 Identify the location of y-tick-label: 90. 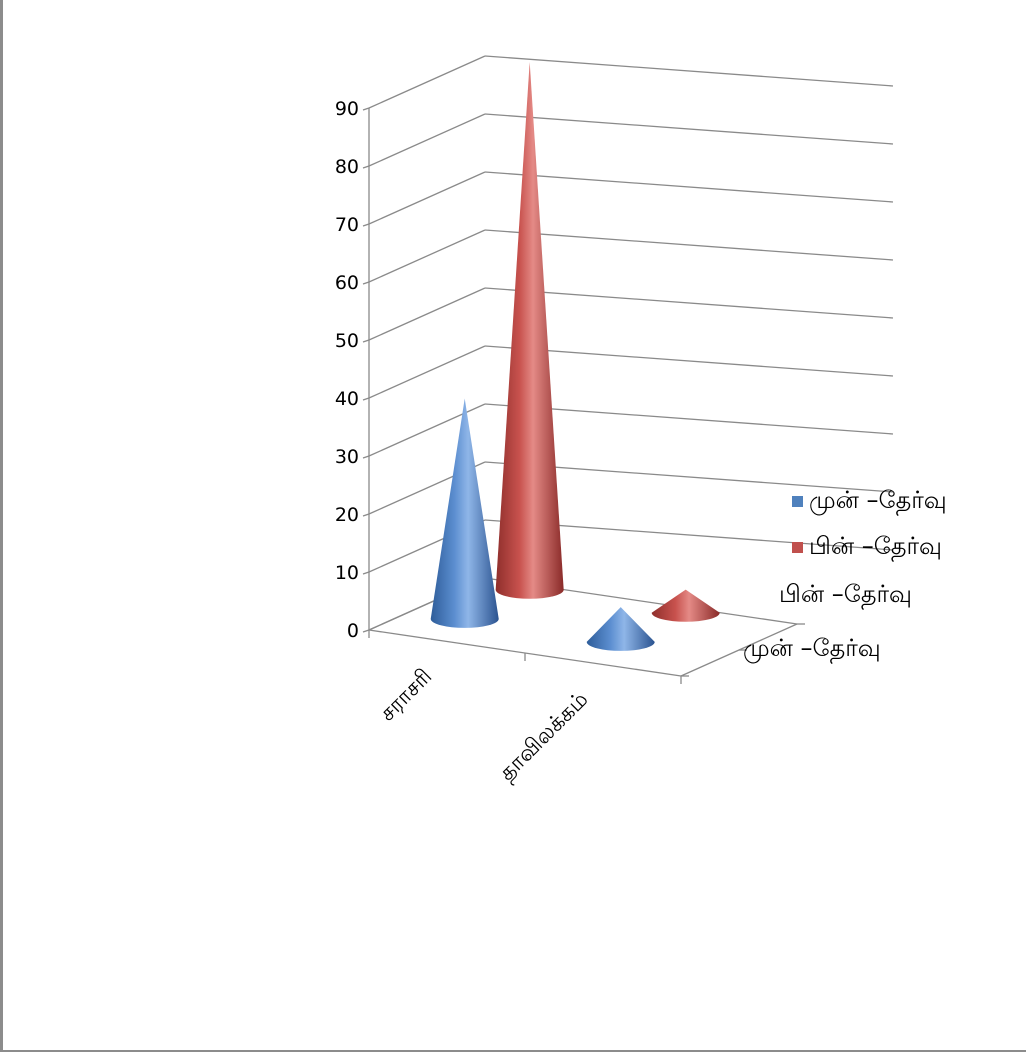
(347, 109).